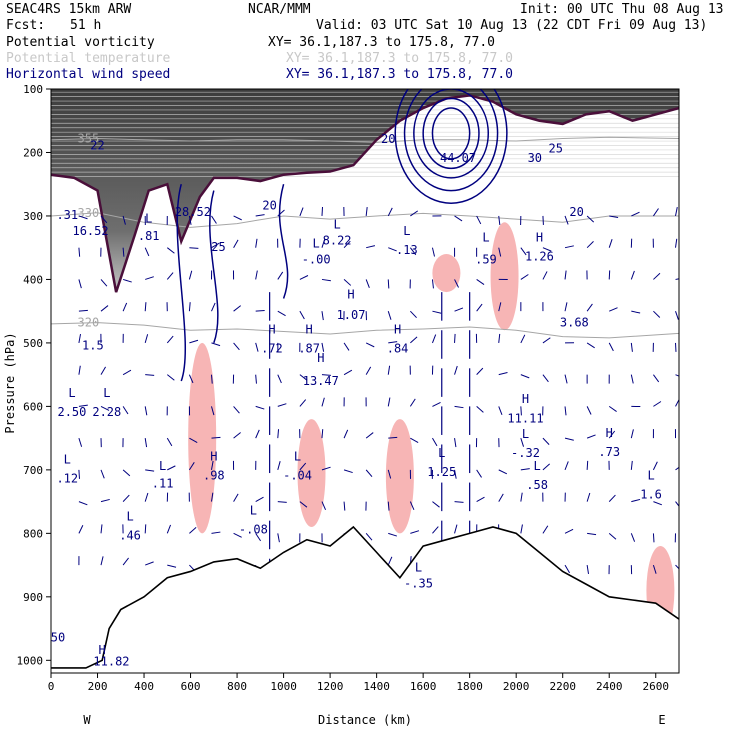 The image size is (740, 740). Describe the element at coordinates (297, 475) in the screenshot. I see `field-annotation: -.04` at that location.